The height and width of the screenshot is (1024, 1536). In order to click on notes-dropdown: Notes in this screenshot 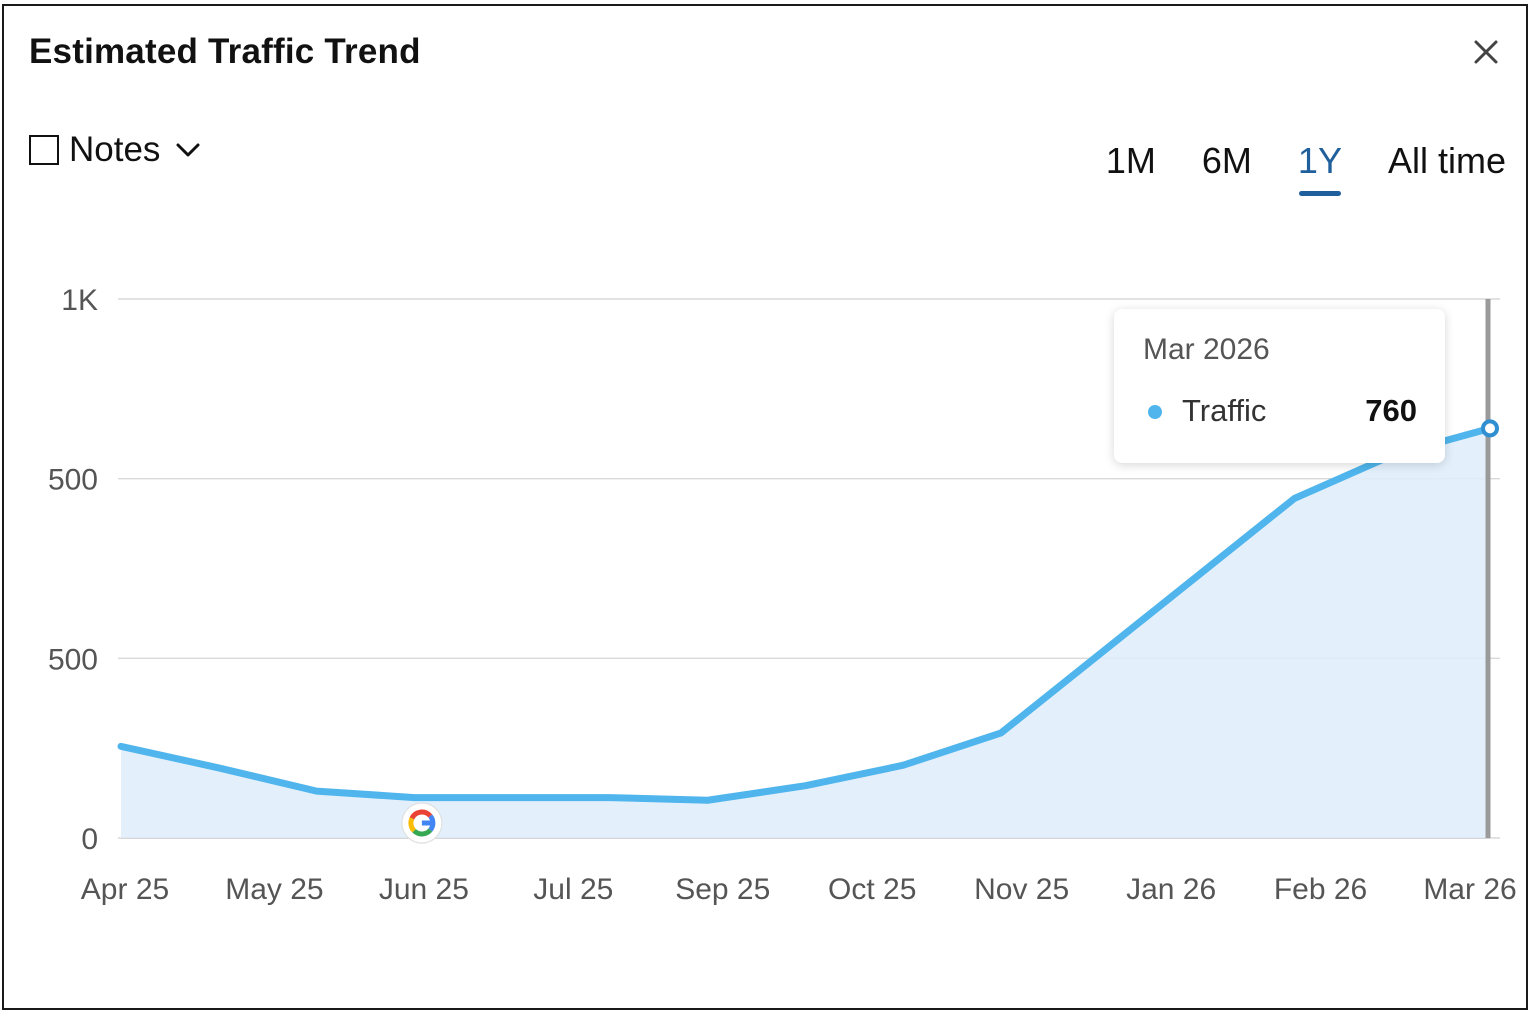, I will do `click(115, 150)`.